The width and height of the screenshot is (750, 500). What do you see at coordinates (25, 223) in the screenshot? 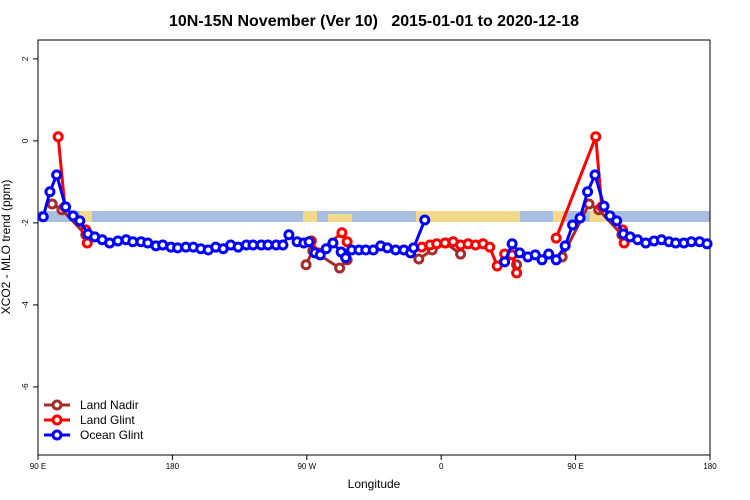
I see `y-tick-label: -2` at bounding box center [25, 223].